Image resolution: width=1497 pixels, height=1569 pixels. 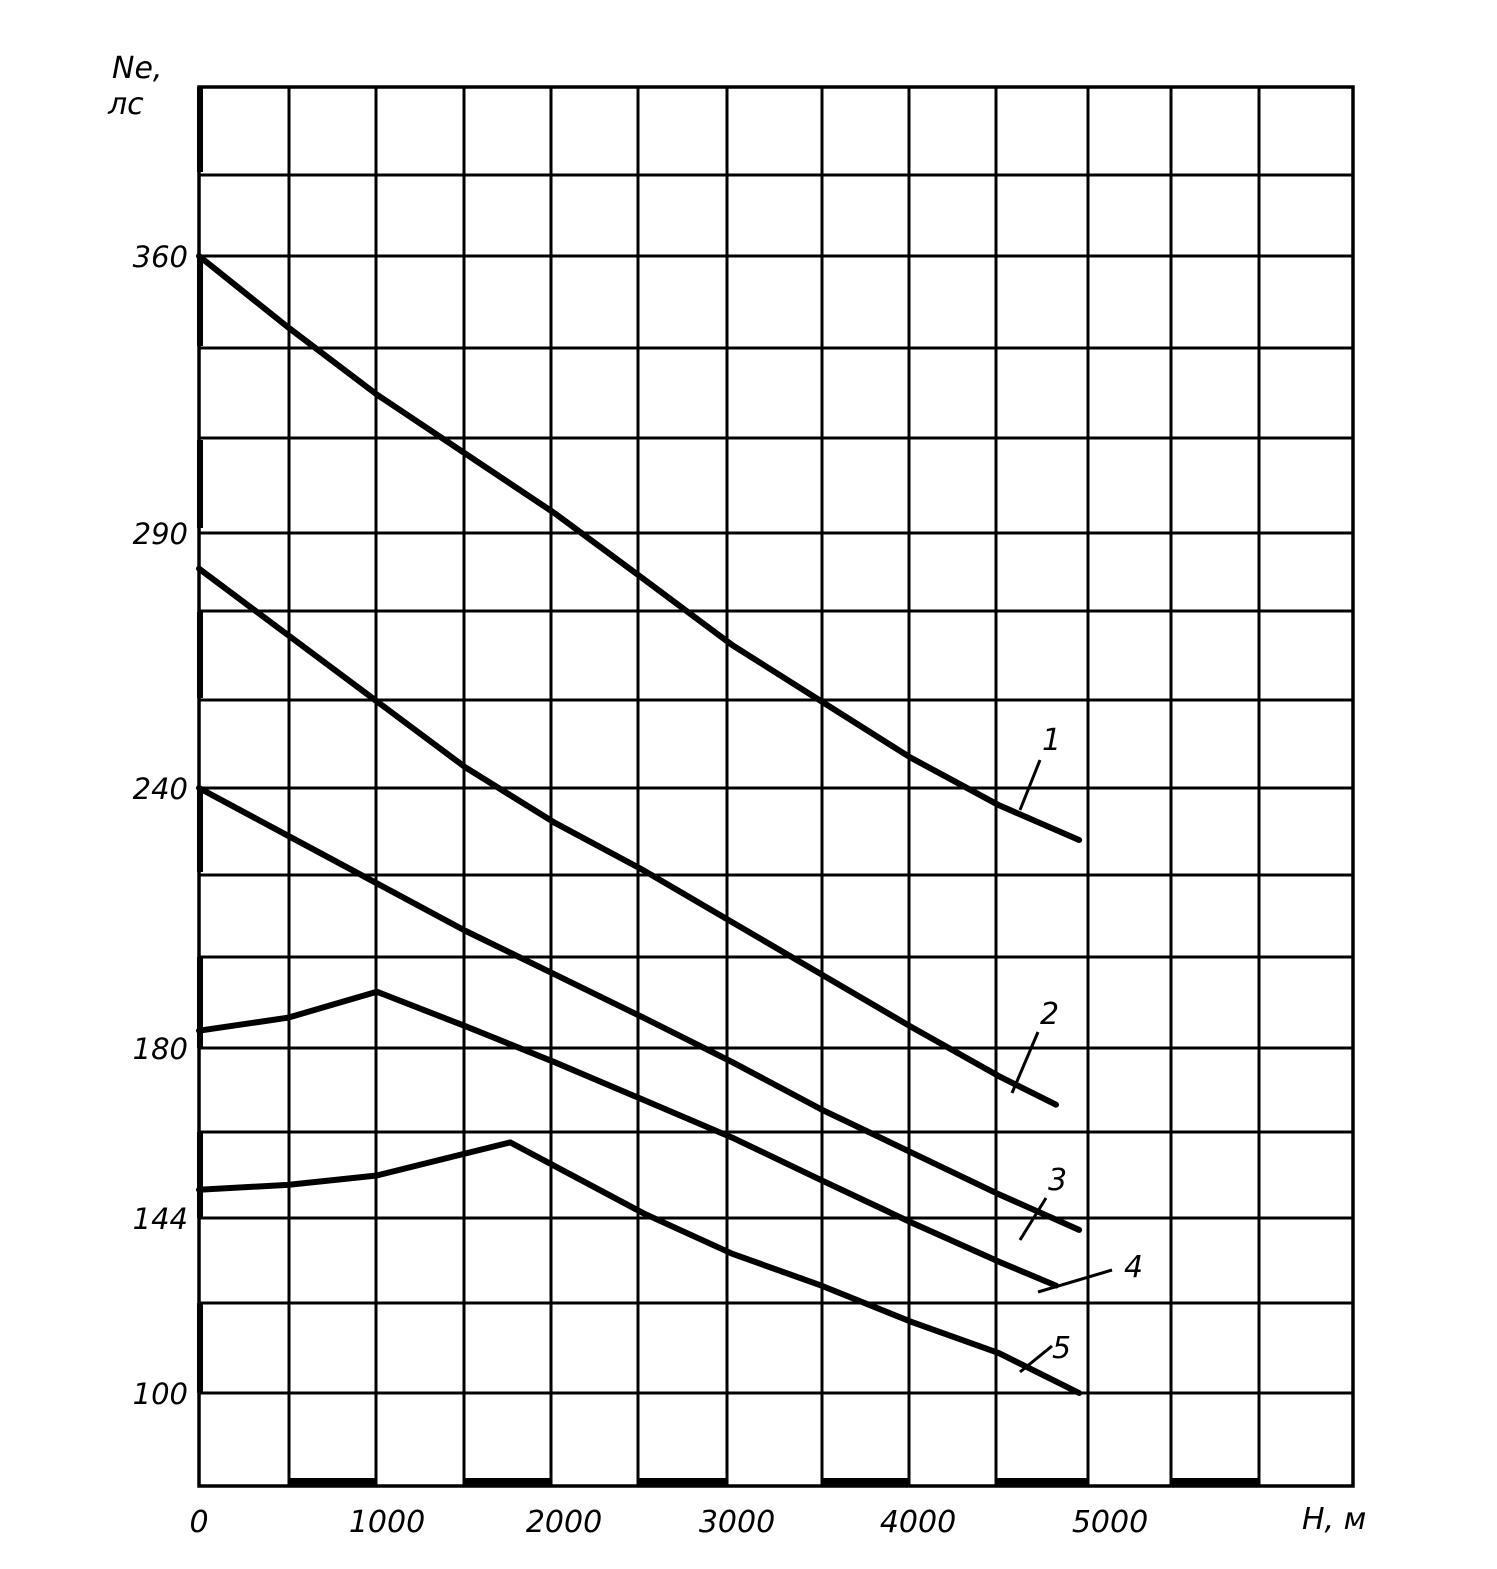 I want to click on y-tick-label: 290, so click(x=160, y=534).